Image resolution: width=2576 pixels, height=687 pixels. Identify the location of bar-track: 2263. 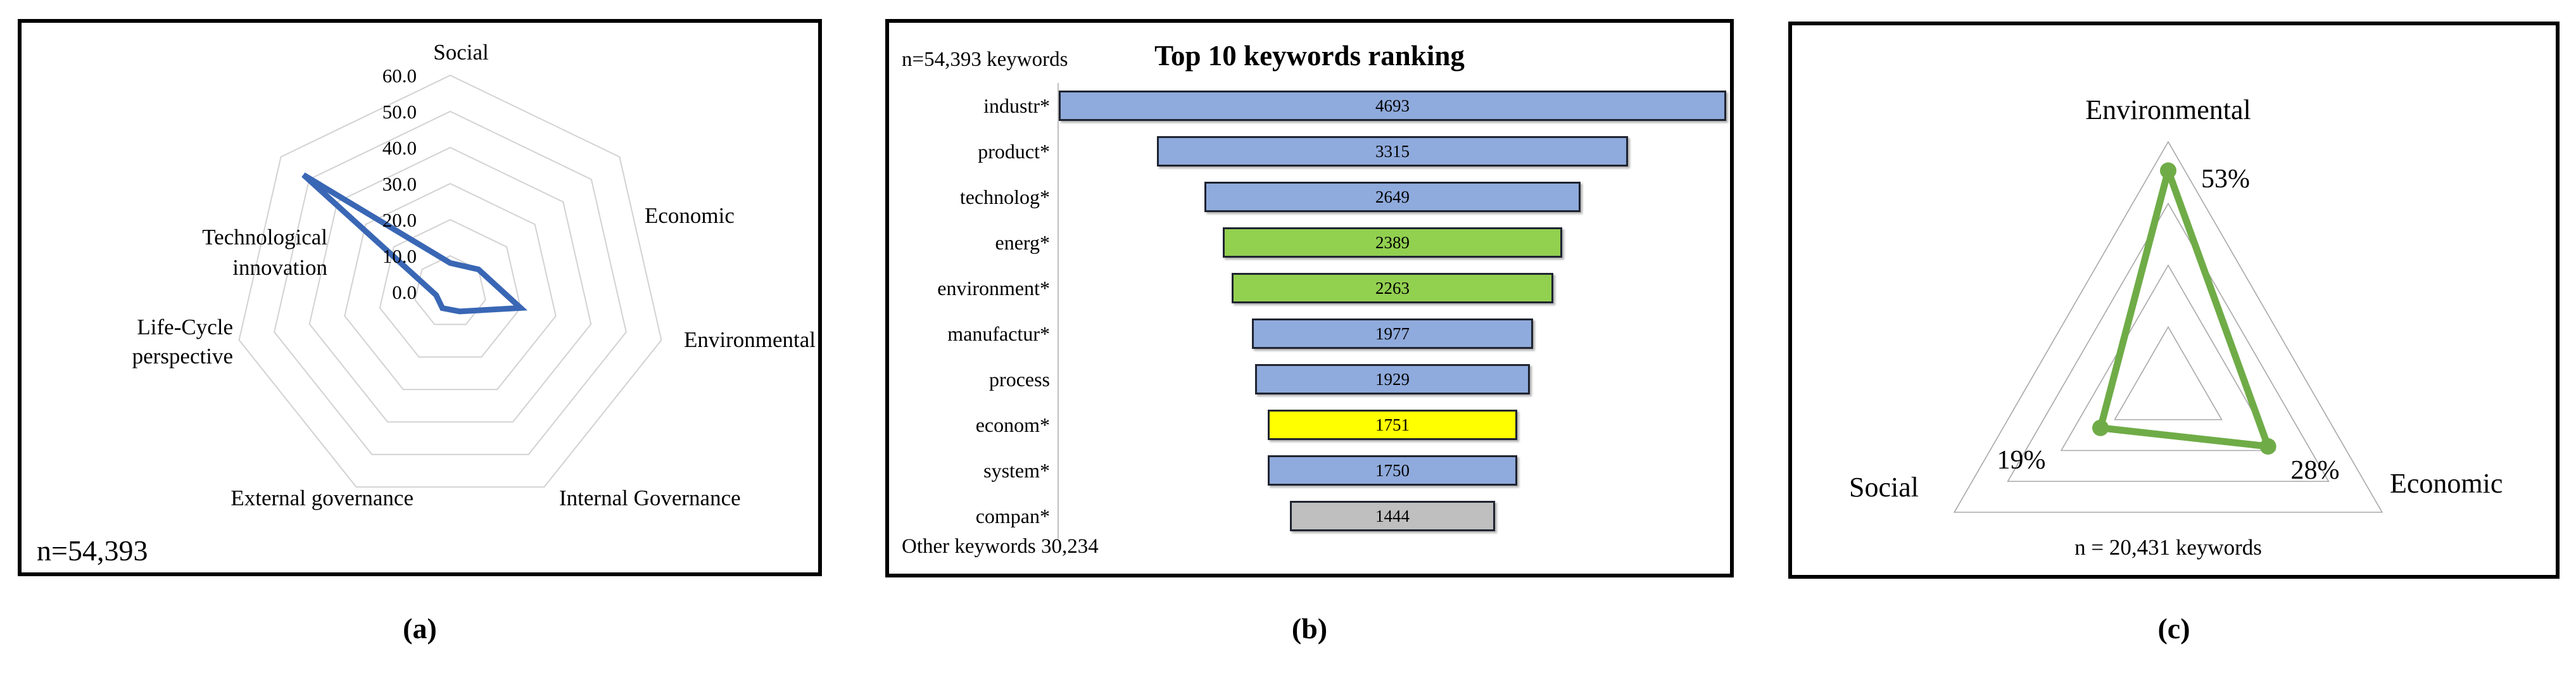
(1392, 288).